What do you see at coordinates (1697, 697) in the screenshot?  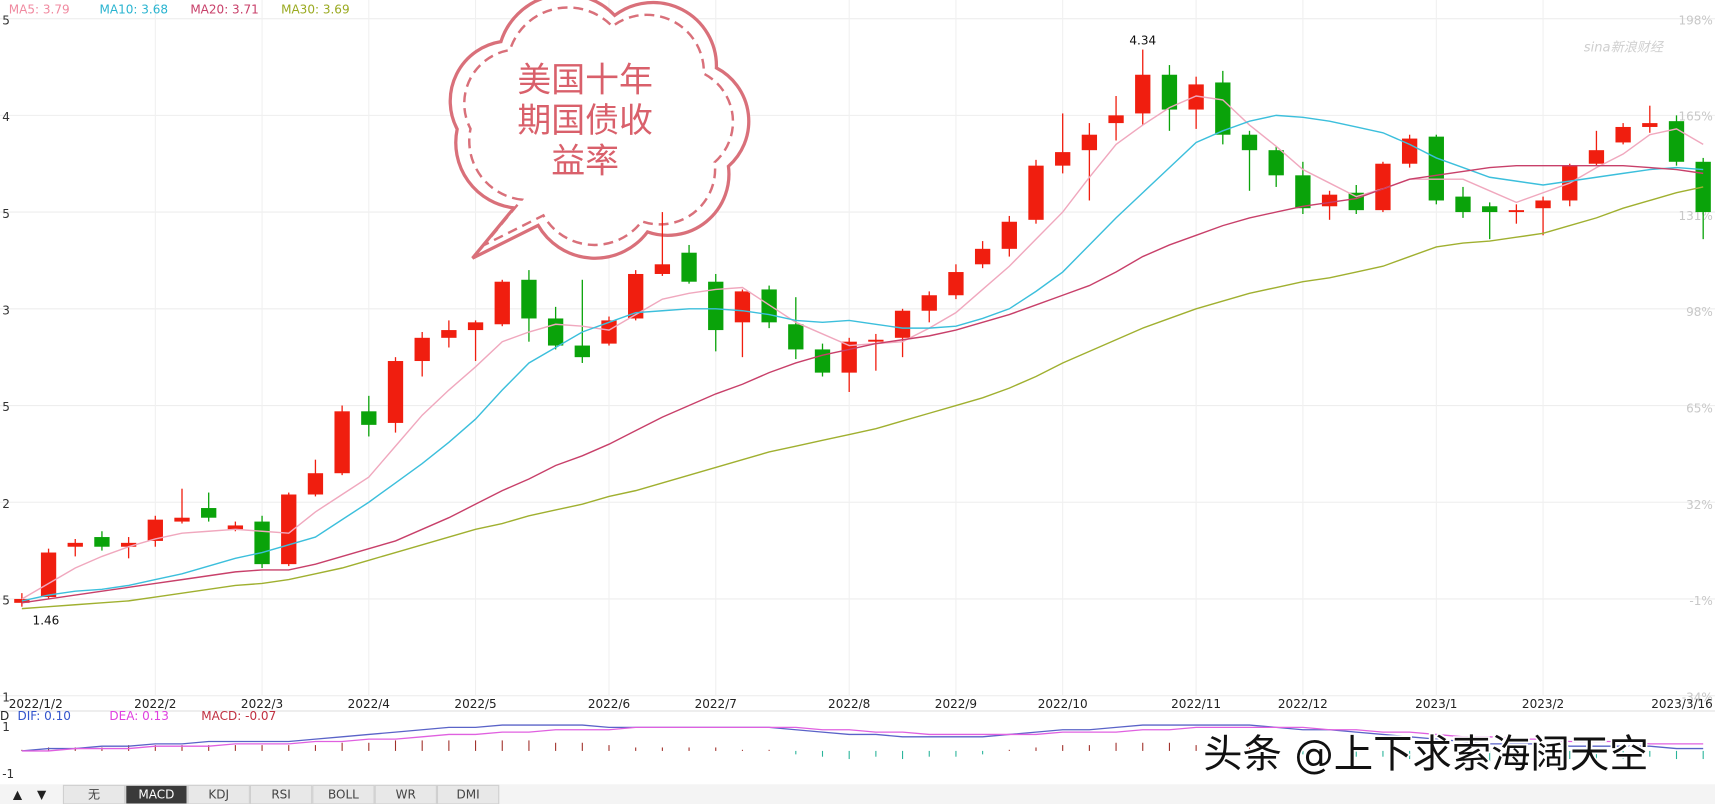 I see `y2-tick-label: -34%` at bounding box center [1697, 697].